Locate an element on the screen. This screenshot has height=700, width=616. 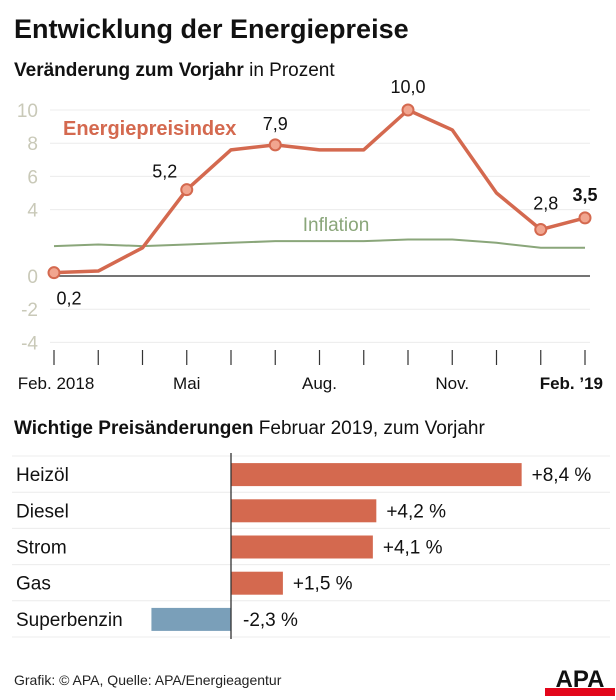
line-subtitle-bold: Veränderung zum Vorjahr is located at coordinates (129, 70).